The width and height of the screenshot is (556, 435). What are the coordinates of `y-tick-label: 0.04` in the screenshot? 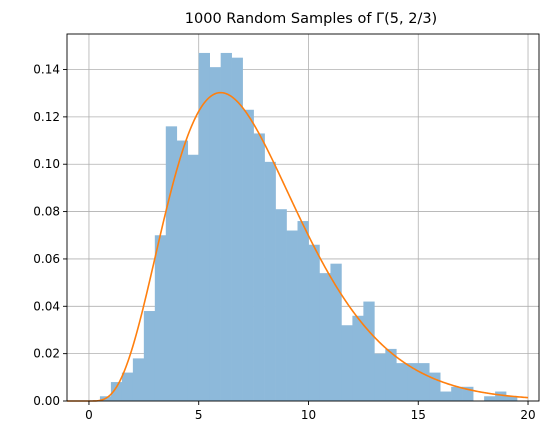 It's located at (46, 306).